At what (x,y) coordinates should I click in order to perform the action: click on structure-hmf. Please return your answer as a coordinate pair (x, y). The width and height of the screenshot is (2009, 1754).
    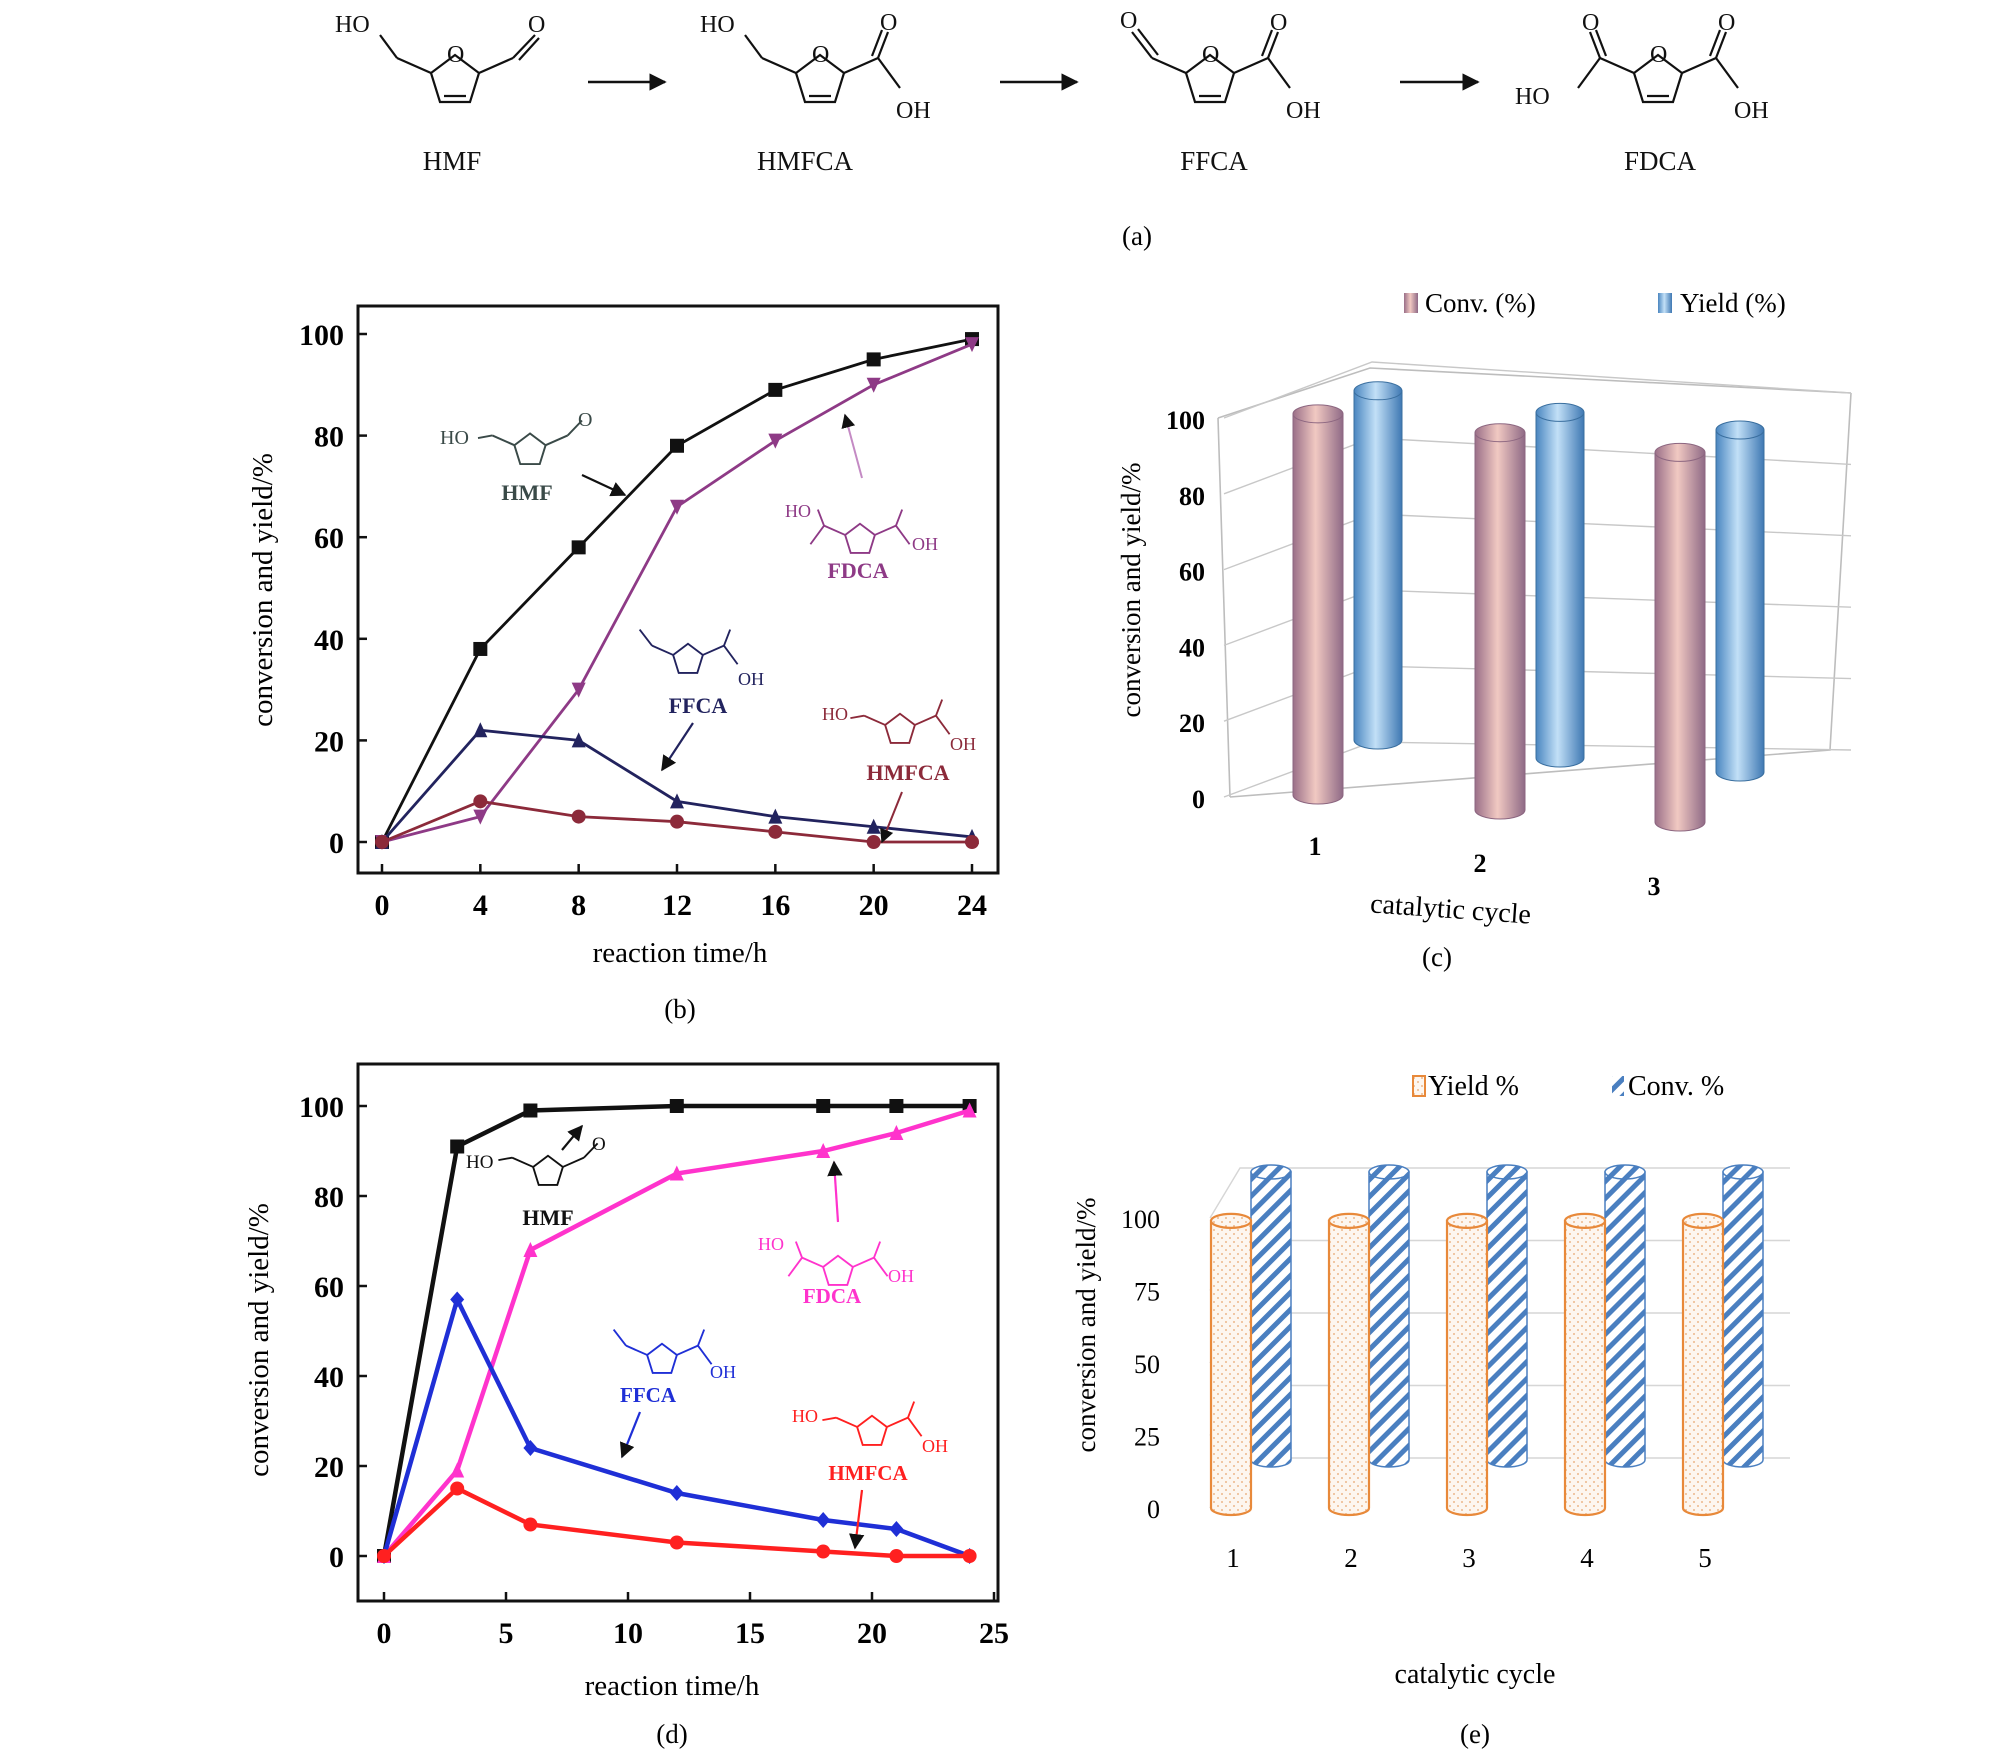
    Looking at the image, I should click on (459, 69).